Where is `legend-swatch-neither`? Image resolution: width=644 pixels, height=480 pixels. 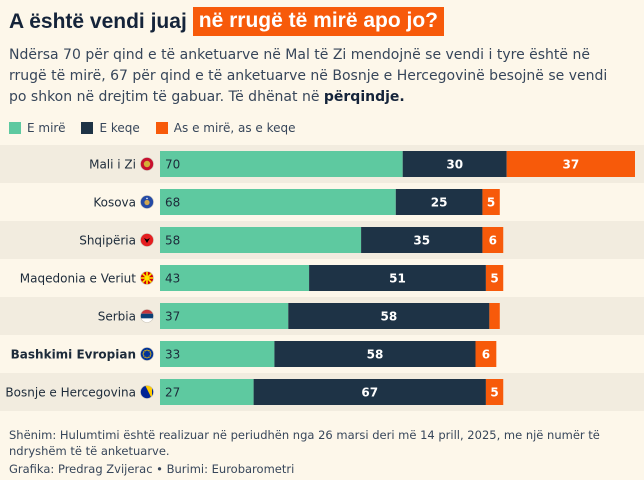 legend-swatch-neither is located at coordinates (161, 128).